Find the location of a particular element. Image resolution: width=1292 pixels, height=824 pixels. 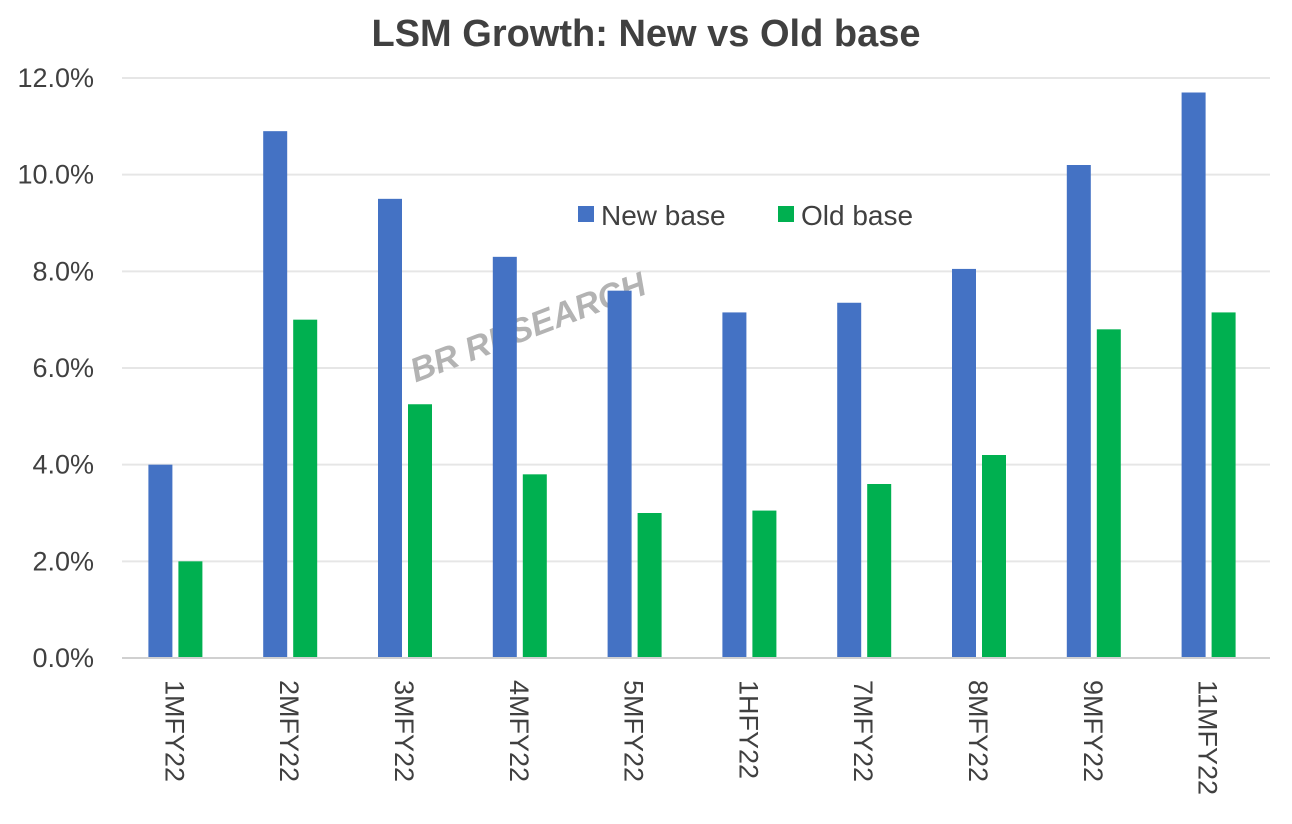

legend: New base Old base is located at coordinates (745, 215).